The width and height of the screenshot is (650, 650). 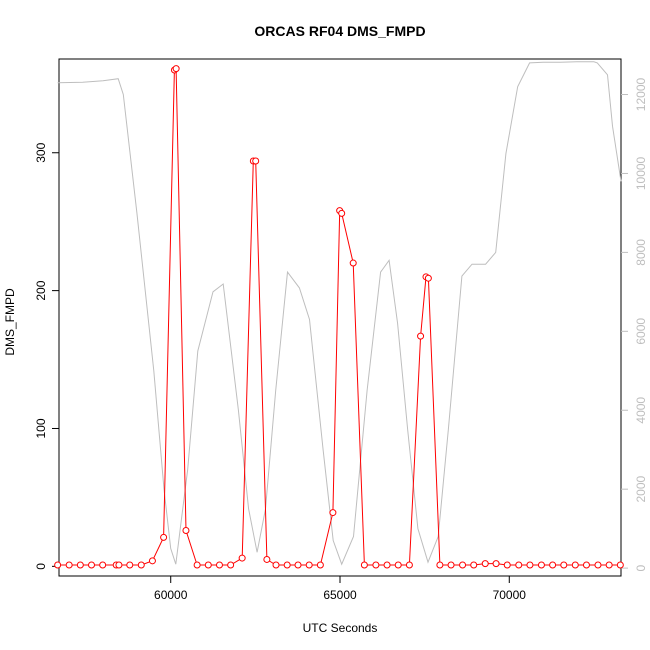 What do you see at coordinates (41, 566) in the screenshot?
I see `y-tick-label: 0` at bounding box center [41, 566].